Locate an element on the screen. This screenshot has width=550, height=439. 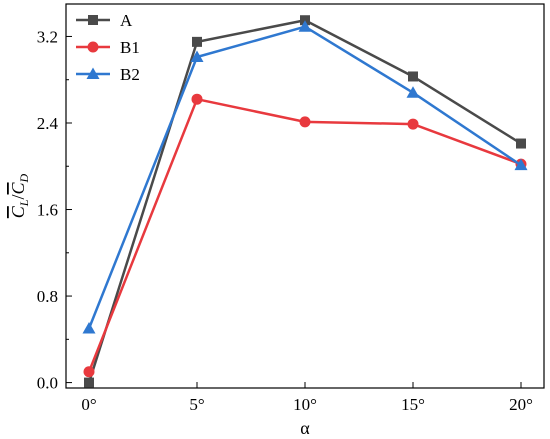
legend-label: B2 is located at coordinates (130, 74).